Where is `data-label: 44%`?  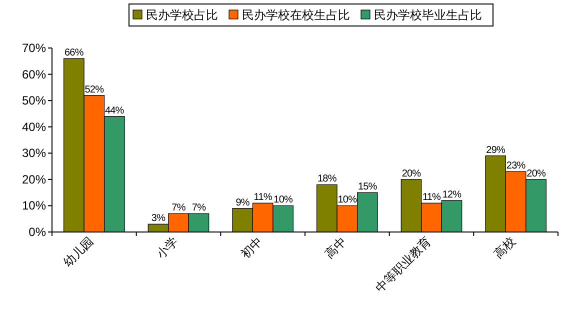
data-label: 44% is located at coordinates (114, 110).